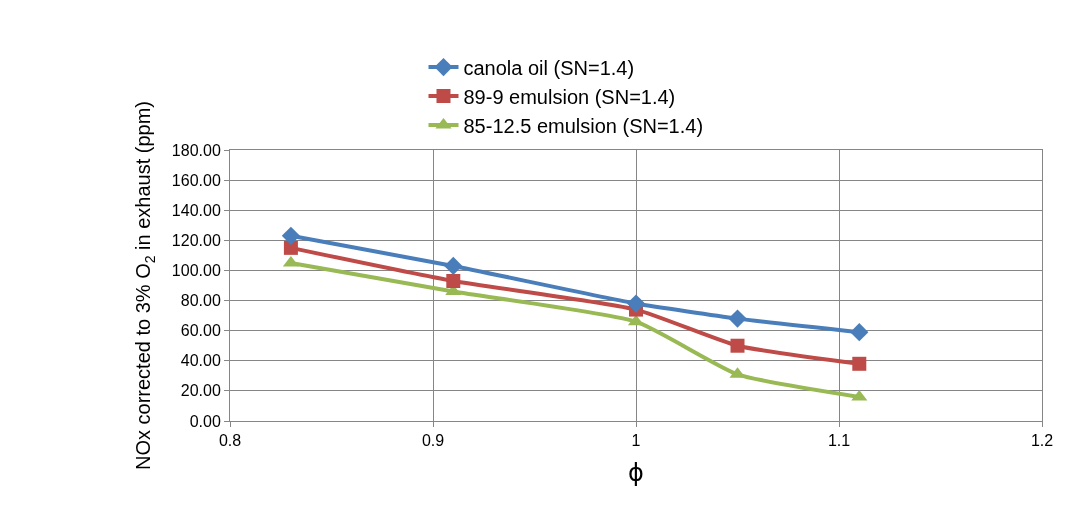 The image size is (1072, 531). Describe the element at coordinates (1042, 441) in the screenshot. I see `x-tick-label: 1.2` at that location.